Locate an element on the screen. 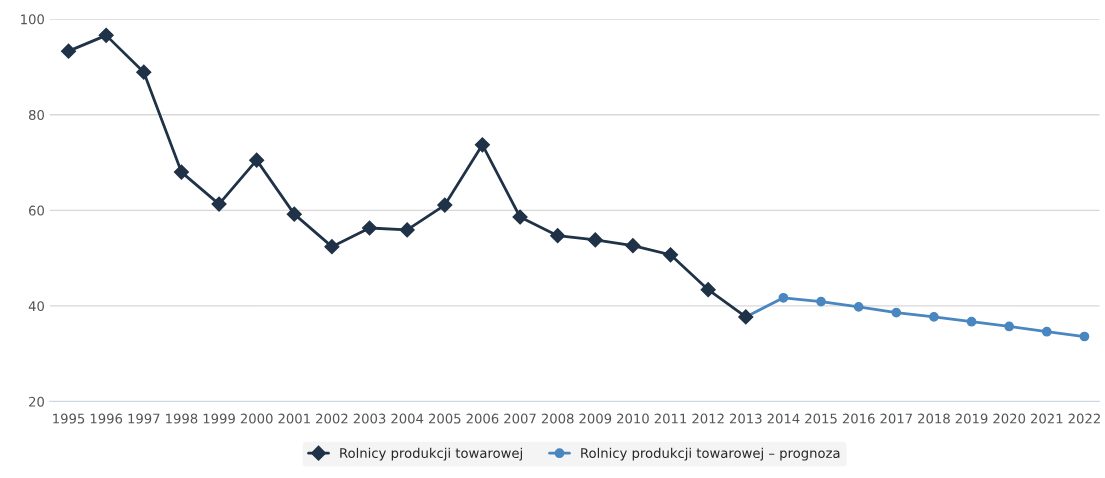 This screenshot has height=478, width=1105. x-tick-label: 1998 is located at coordinates (182, 418).